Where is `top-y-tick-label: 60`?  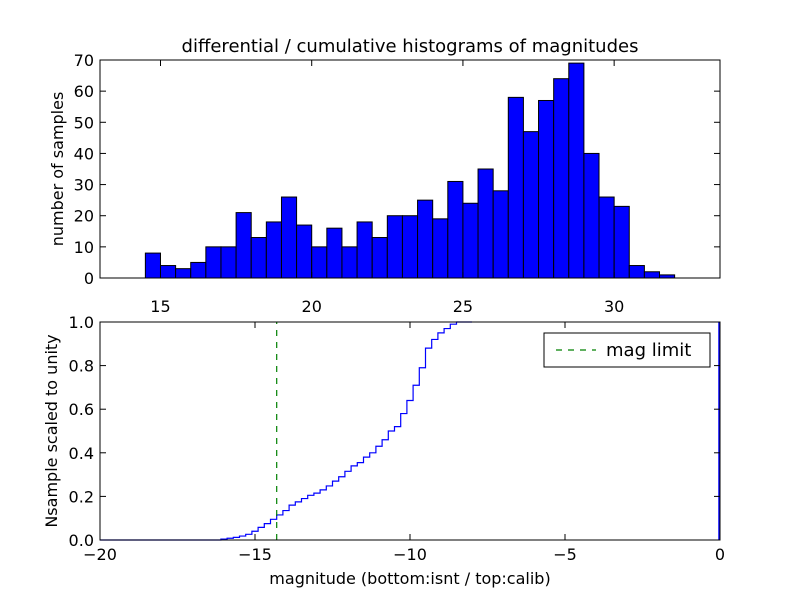
top-y-tick-label: 60 is located at coordinates (84, 91).